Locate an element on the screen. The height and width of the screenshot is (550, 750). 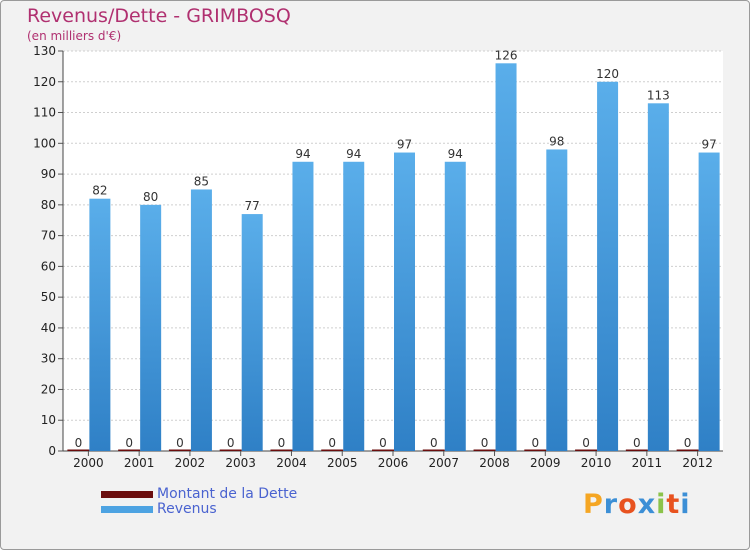
legend-swatch-revenus is located at coordinates (127, 509).